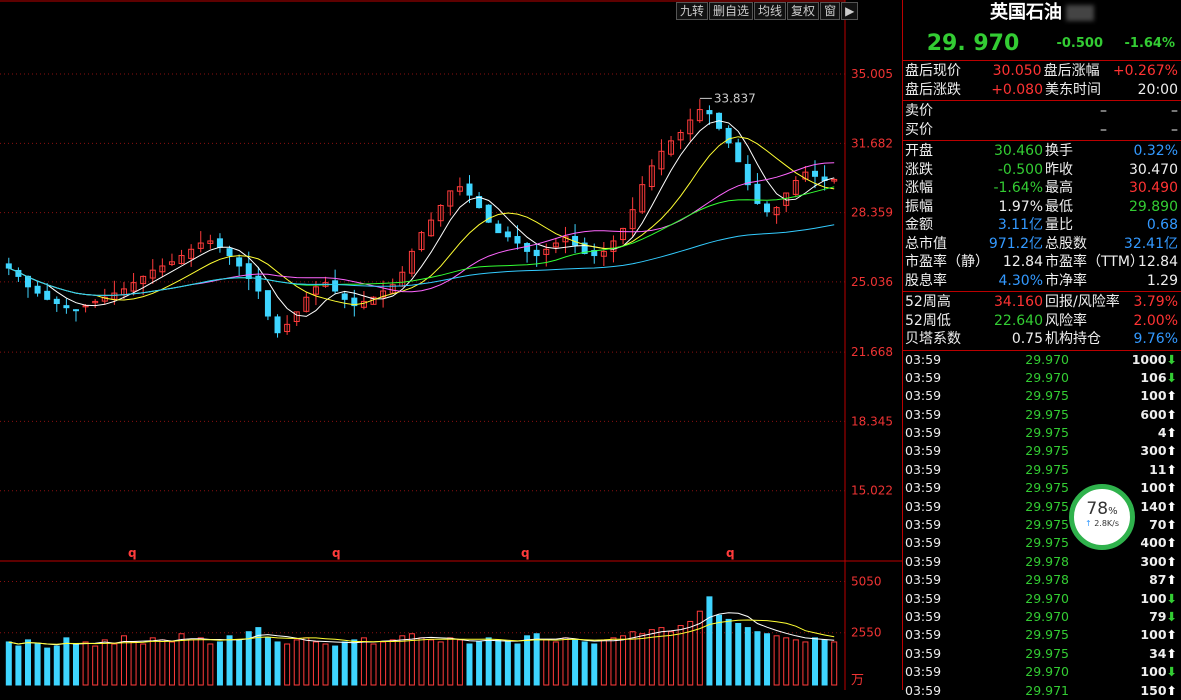 This screenshot has width=1181, height=700. I want to click on tick-row: 03:59 29.971 150⬆, so click(1042, 691).